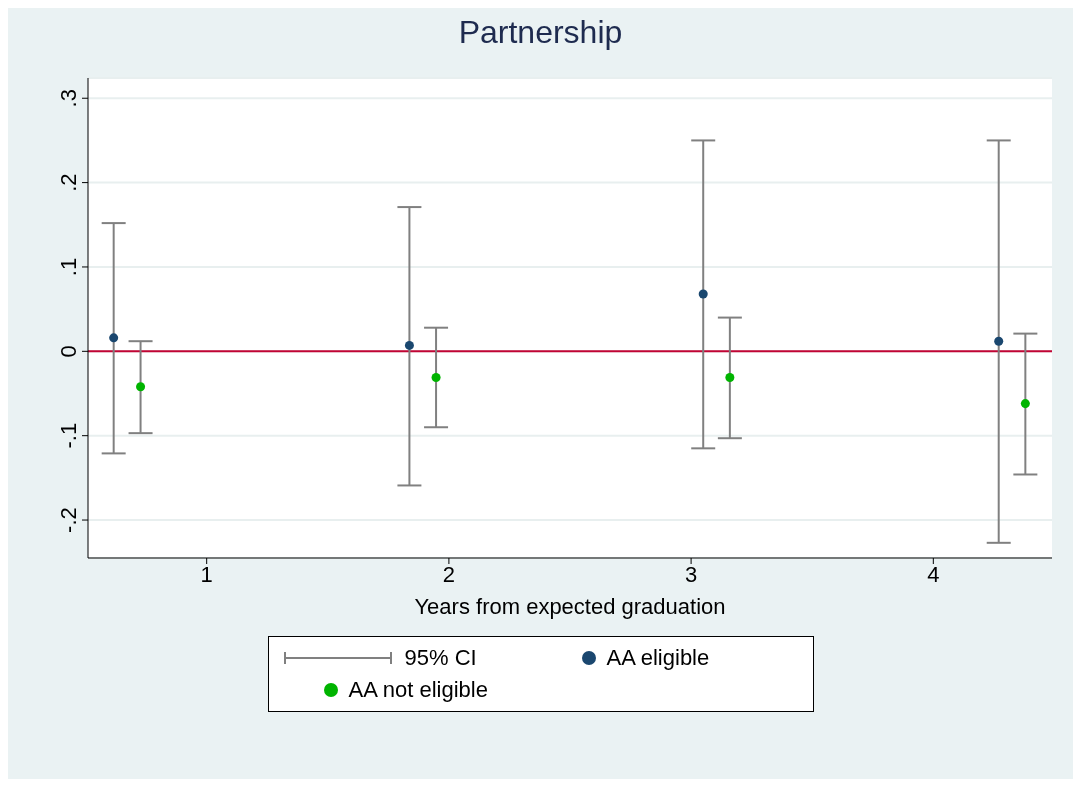 The height and width of the screenshot is (787, 1081). What do you see at coordinates (68, 435) in the screenshot?
I see `y-tick-label: -.1` at bounding box center [68, 435].